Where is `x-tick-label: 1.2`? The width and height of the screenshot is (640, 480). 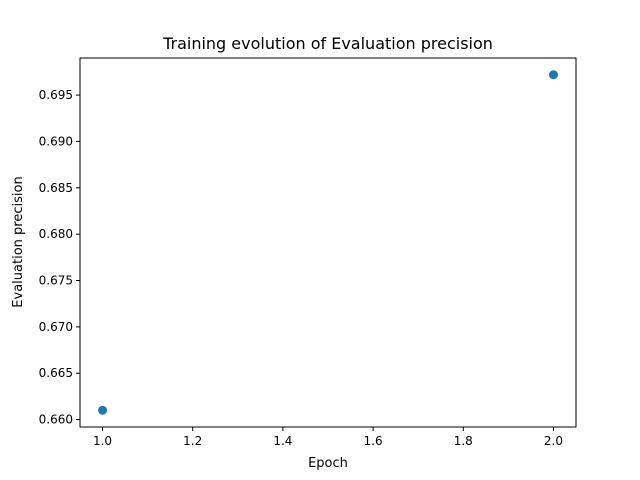
x-tick-label: 1.2 is located at coordinates (192, 441).